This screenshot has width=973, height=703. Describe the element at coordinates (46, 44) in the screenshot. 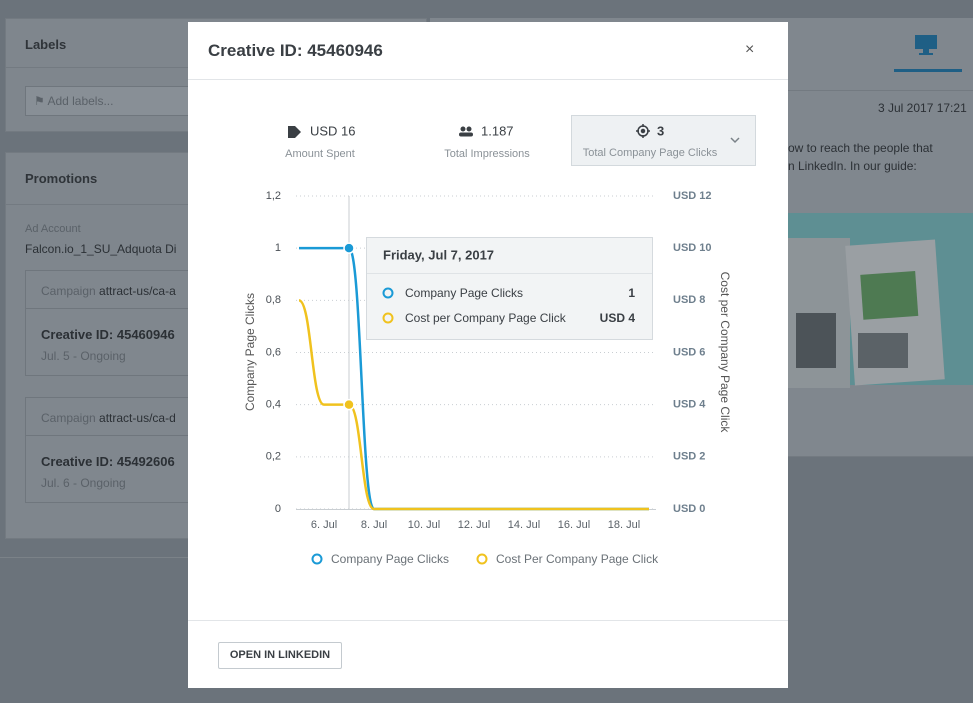

I see `labels-title: Labels` at that location.